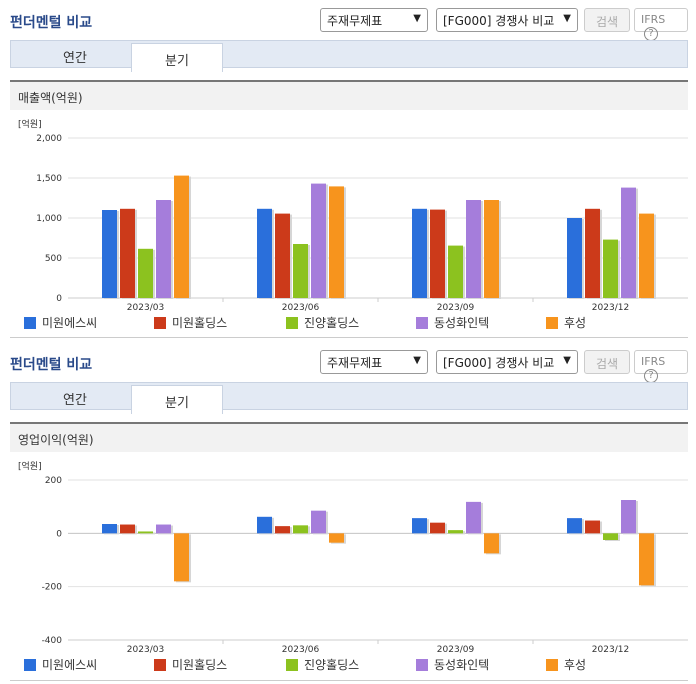 The image size is (696, 684). What do you see at coordinates (30, 466) in the screenshot?
I see `unit-label: [억원]` at bounding box center [30, 466].